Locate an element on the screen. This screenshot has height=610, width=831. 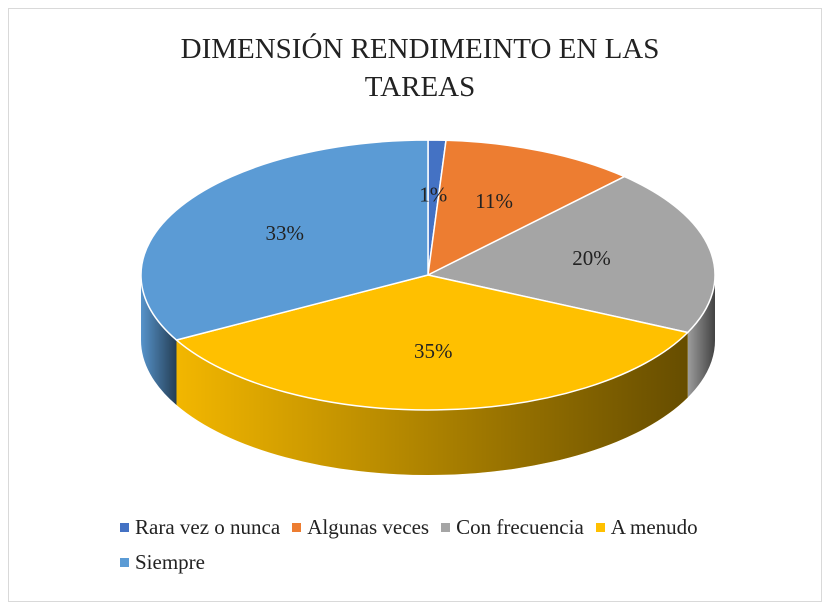
legend-item: Con frecuencia is located at coordinates (512, 527).